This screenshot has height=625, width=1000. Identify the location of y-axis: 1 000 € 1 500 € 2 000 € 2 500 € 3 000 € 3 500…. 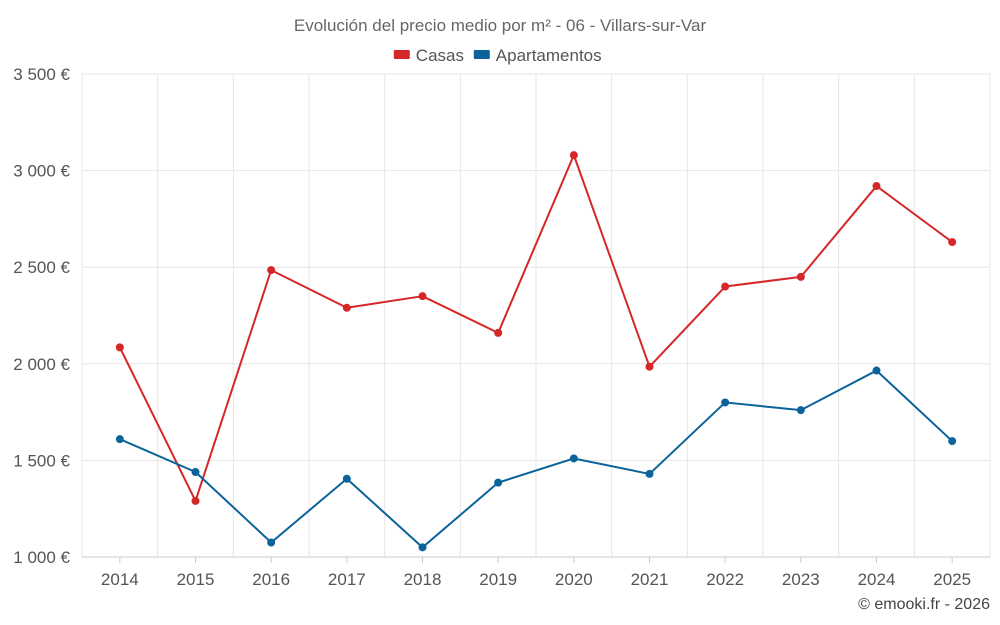
(41, 316).